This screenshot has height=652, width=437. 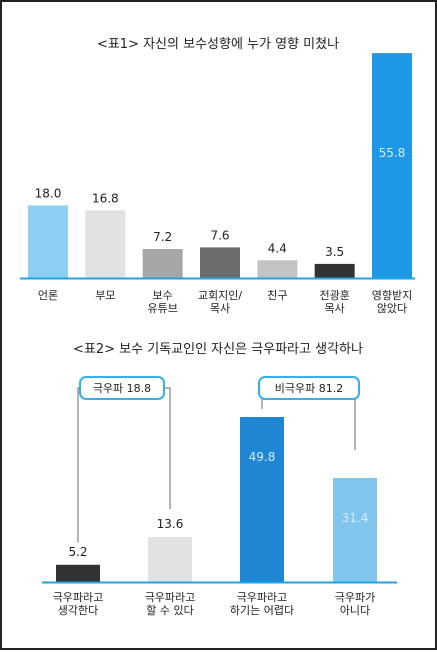 What do you see at coordinates (78, 610) in the screenshot?
I see `chart2-category-label-0: 생각한다` at bounding box center [78, 610].